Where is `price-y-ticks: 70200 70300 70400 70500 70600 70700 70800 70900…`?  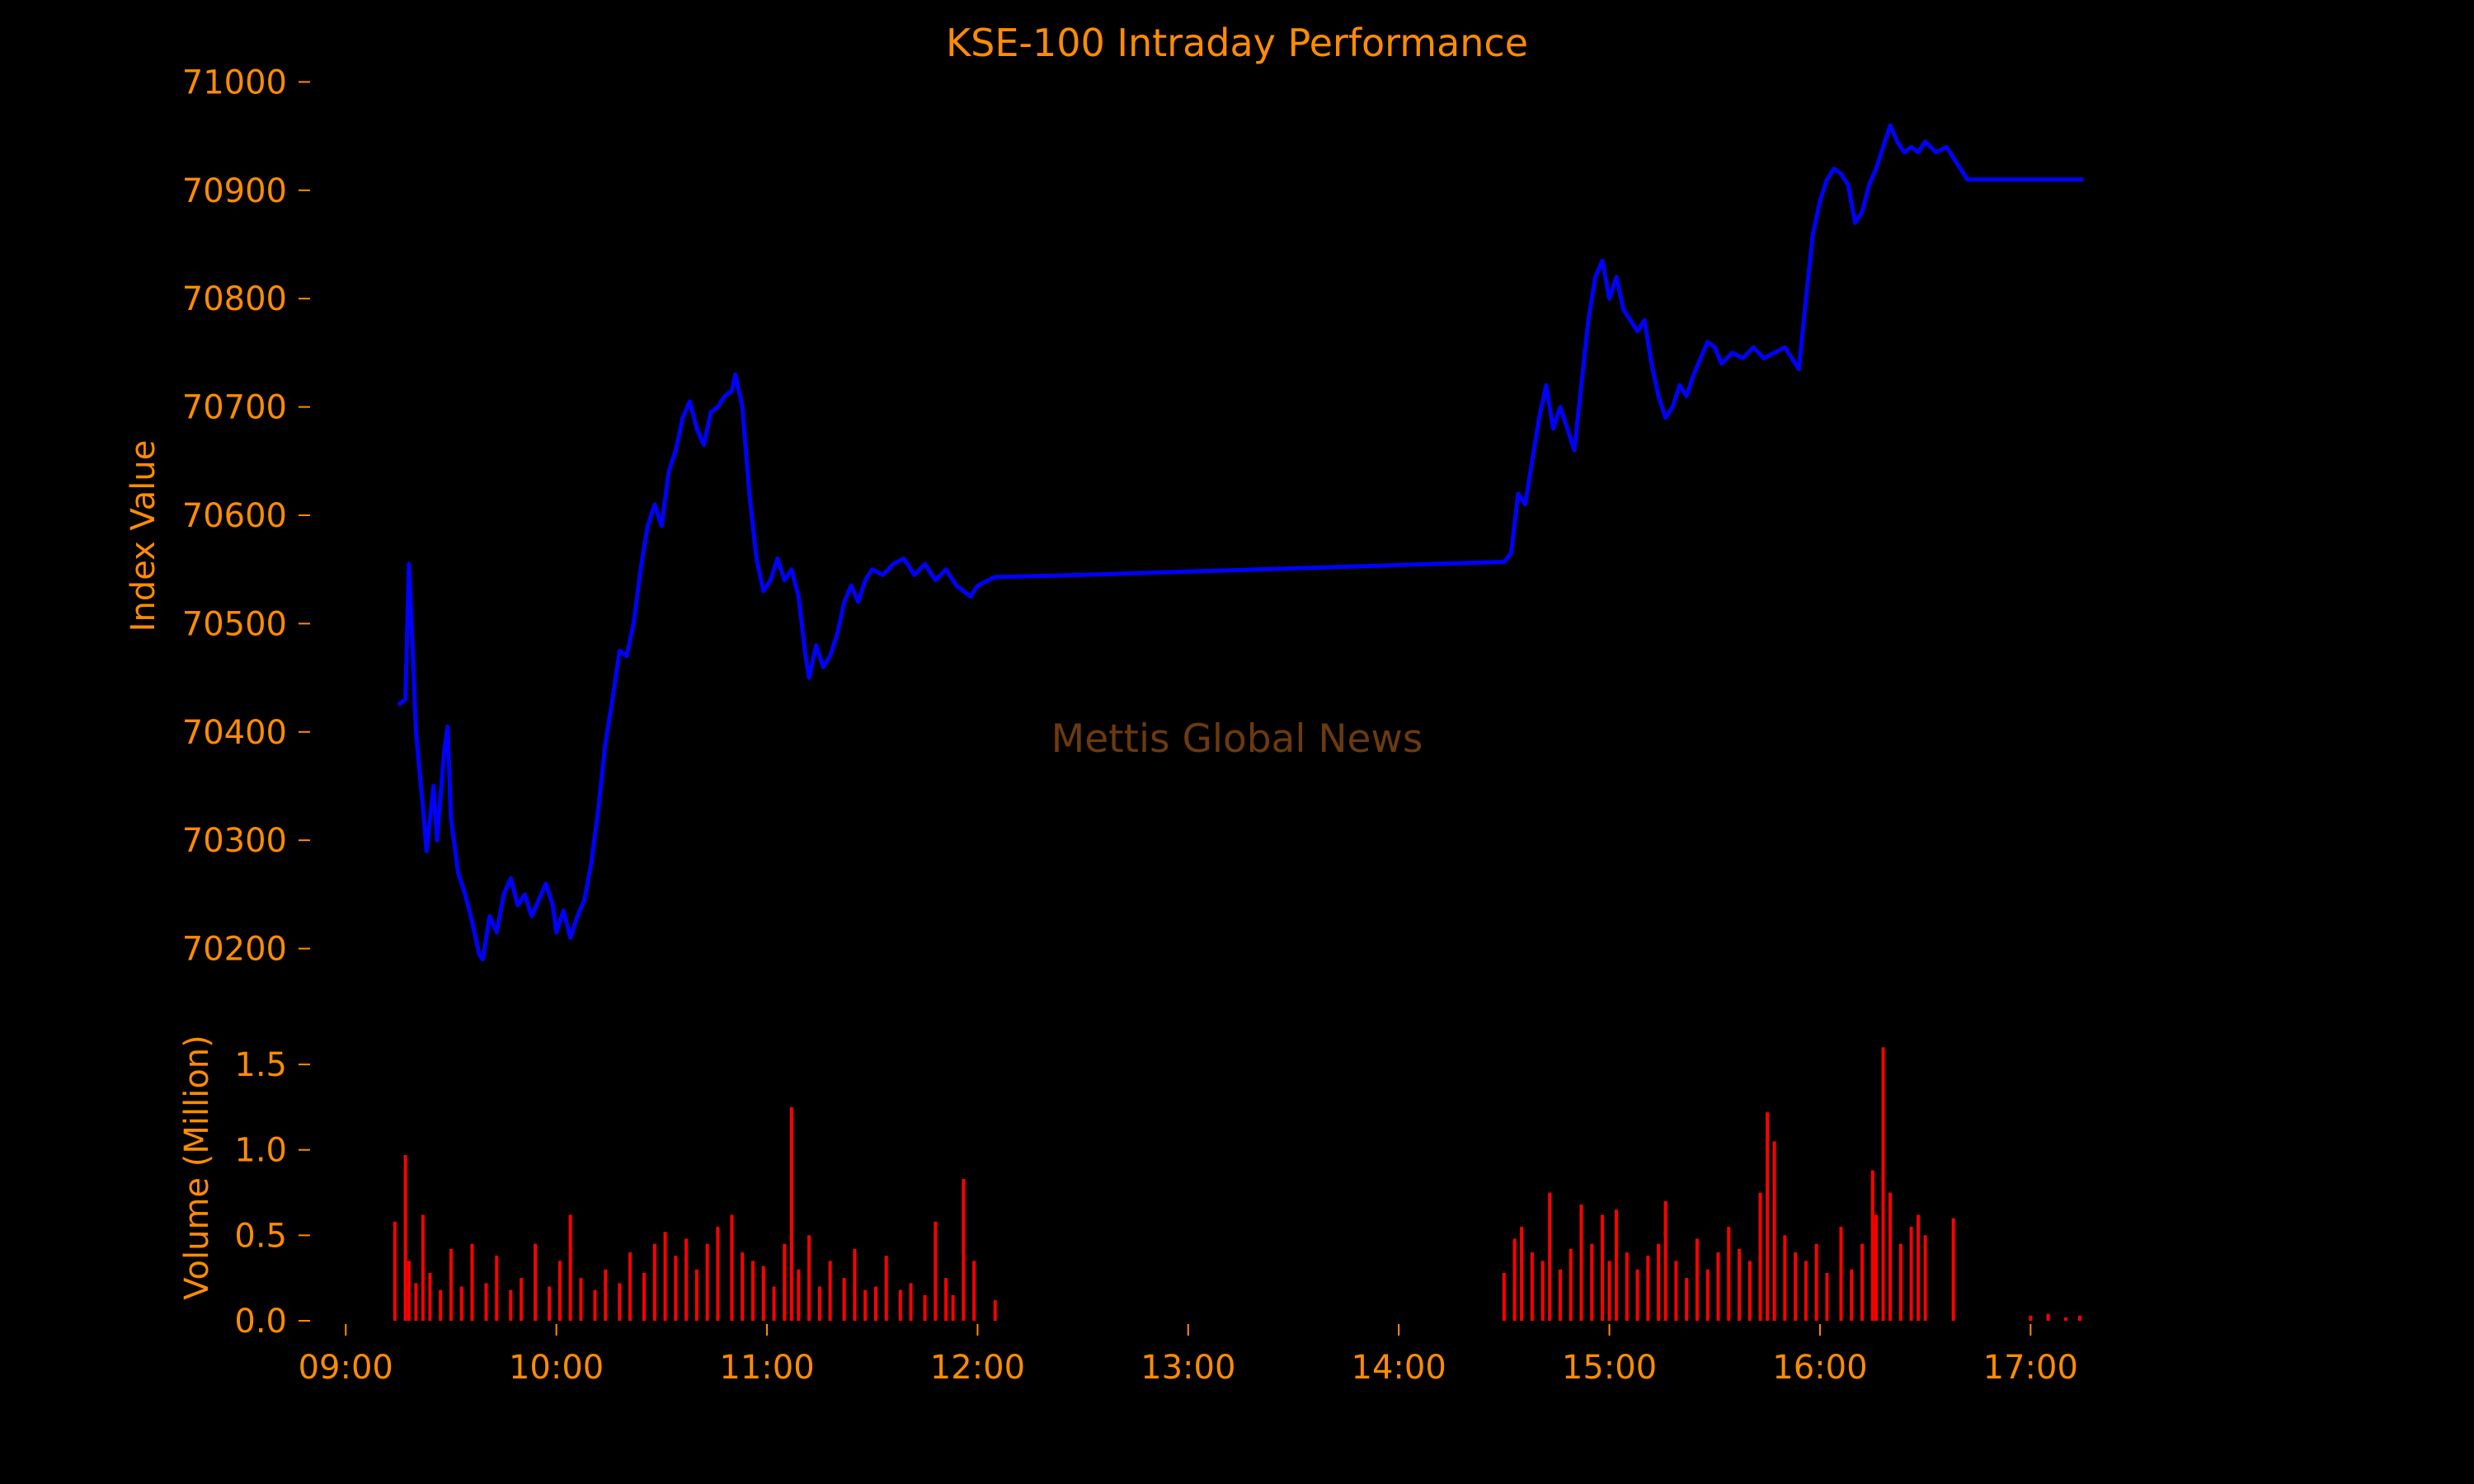
price-y-ticks: 70200 70300 70400 70500 70600 70700 70800 70900… is located at coordinates (246, 516).